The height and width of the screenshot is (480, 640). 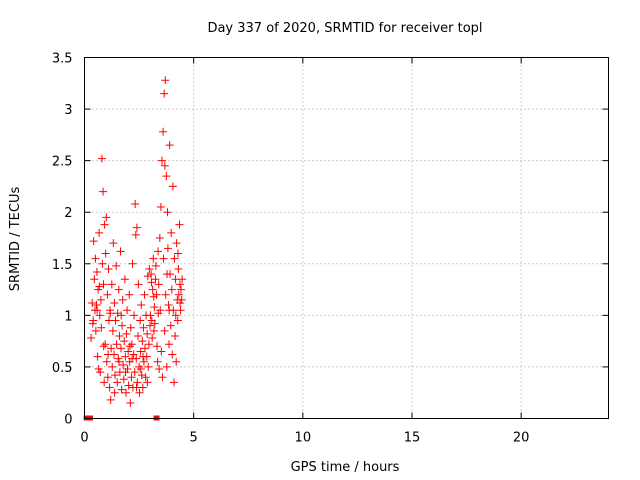 What do you see at coordinates (135, 248) in the screenshot?
I see `data-points` at bounding box center [135, 248].